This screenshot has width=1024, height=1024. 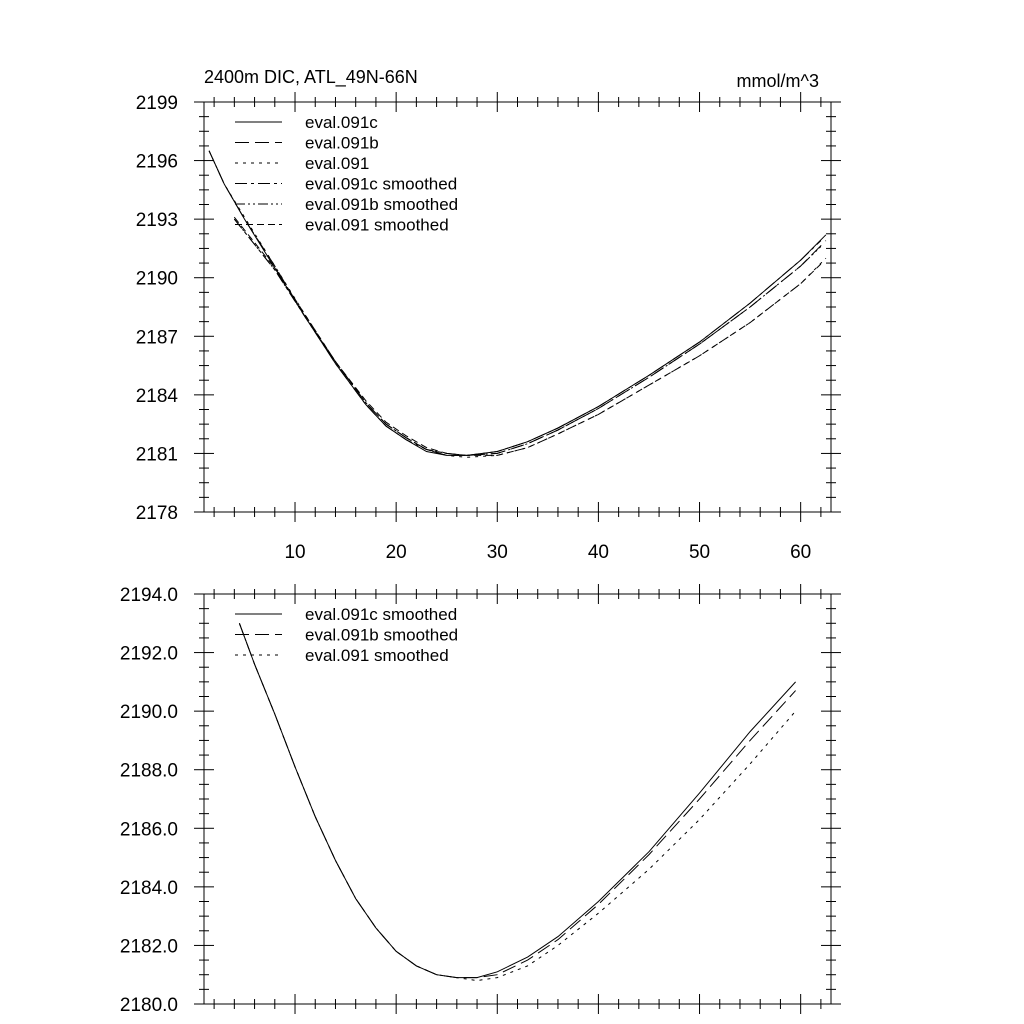 I want to click on y-tick-label: 2190.0, so click(x=149, y=712).